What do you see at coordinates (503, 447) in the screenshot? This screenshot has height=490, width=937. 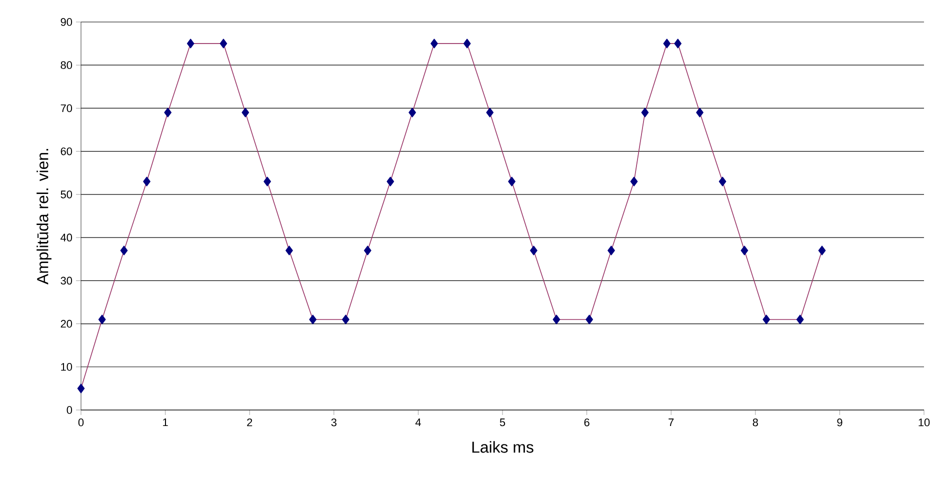 I see `x-axis-title: Laiks ms` at bounding box center [503, 447].